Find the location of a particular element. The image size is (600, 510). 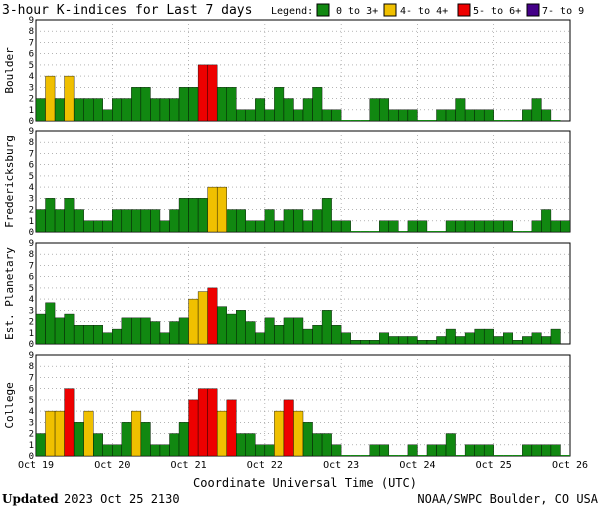

legend-item-7-9: 7- to 9 is located at coordinates (563, 11).